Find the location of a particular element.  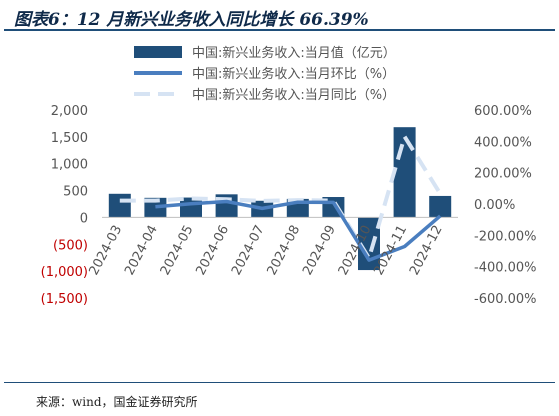

mom-line is located at coordinates (298, 230).